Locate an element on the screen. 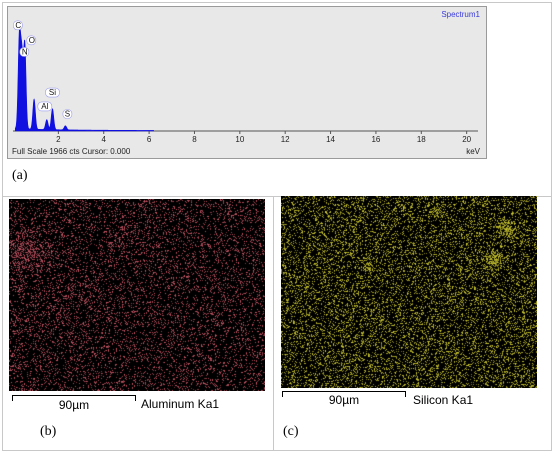 Image resolution: width=554 pixels, height=453 pixels. scale-bar-label-aluminum: 90µm is located at coordinates (74, 405).